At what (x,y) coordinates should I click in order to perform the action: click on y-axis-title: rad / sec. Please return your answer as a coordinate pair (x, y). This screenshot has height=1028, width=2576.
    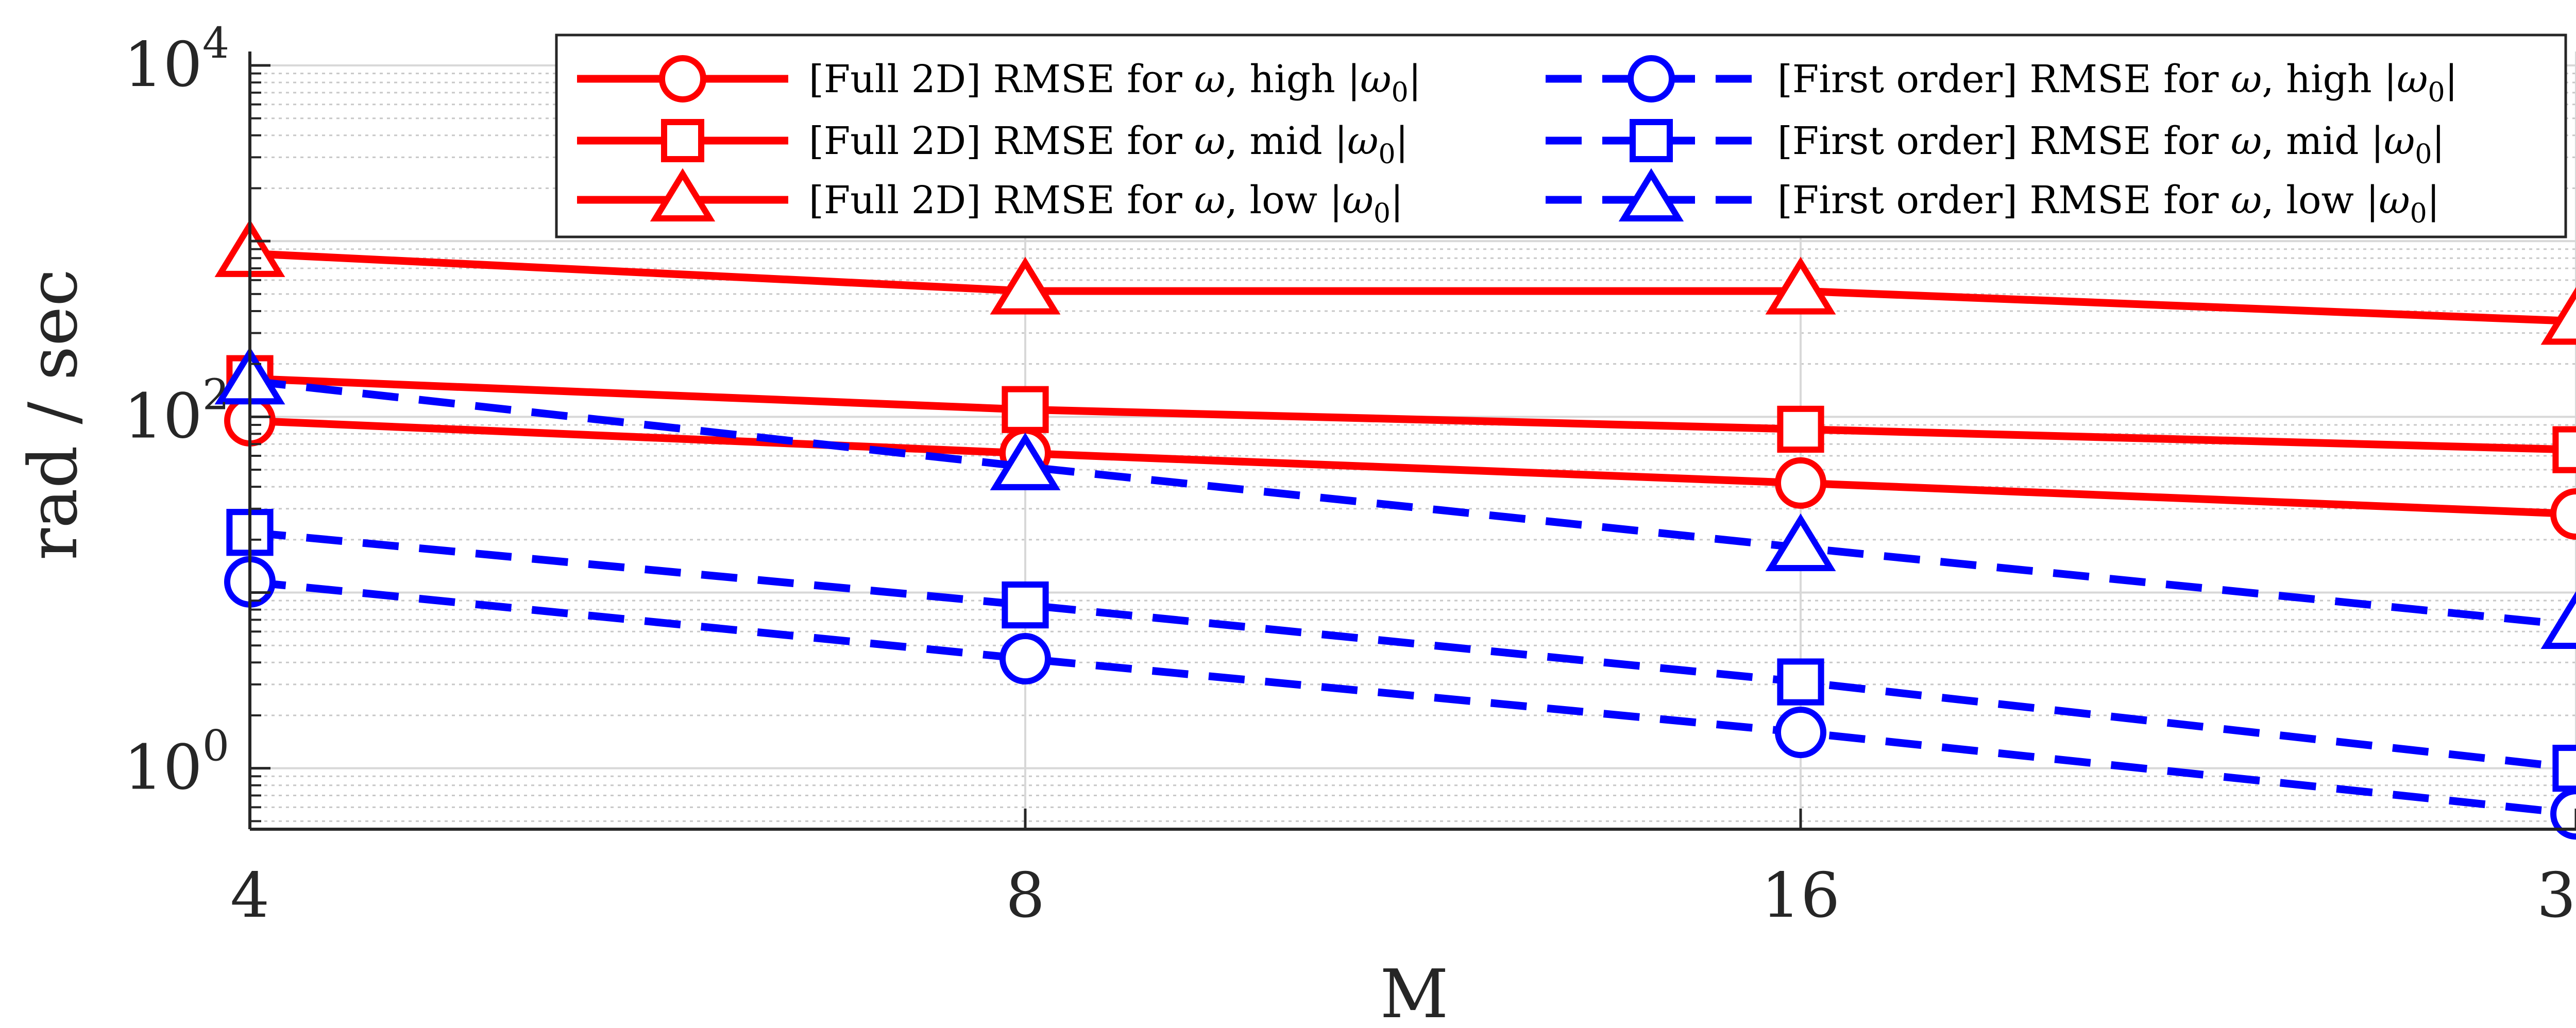
    Looking at the image, I should click on (53, 414).